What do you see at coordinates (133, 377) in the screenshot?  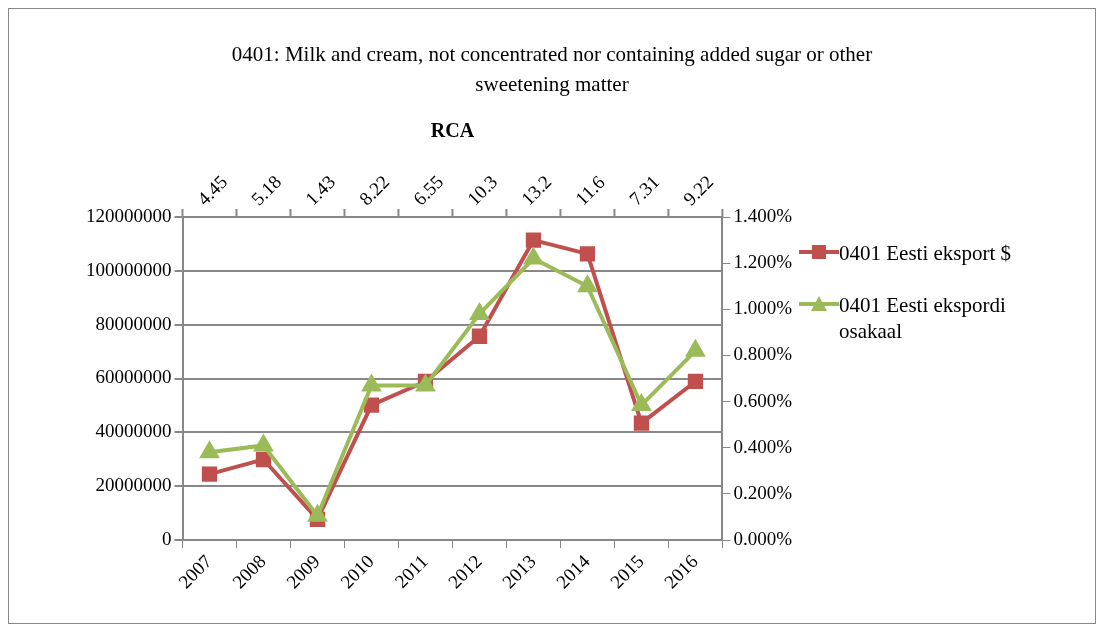 I see `y-tick-label: 60000000` at bounding box center [133, 377].